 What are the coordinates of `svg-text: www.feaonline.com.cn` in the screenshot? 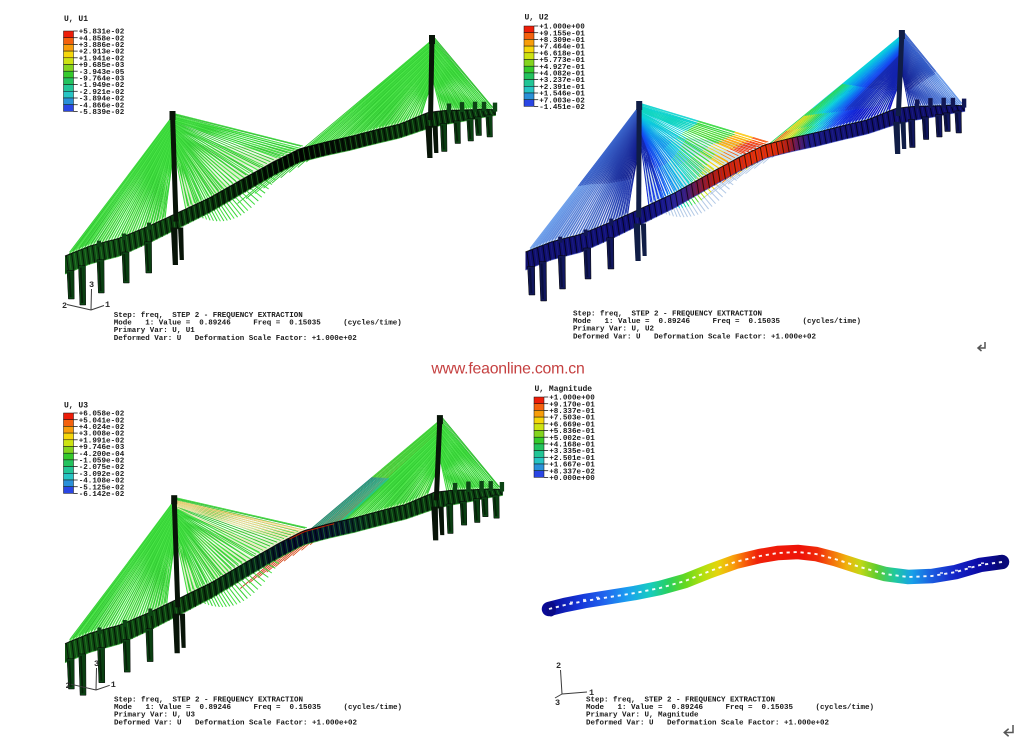 It's located at (507, 369).